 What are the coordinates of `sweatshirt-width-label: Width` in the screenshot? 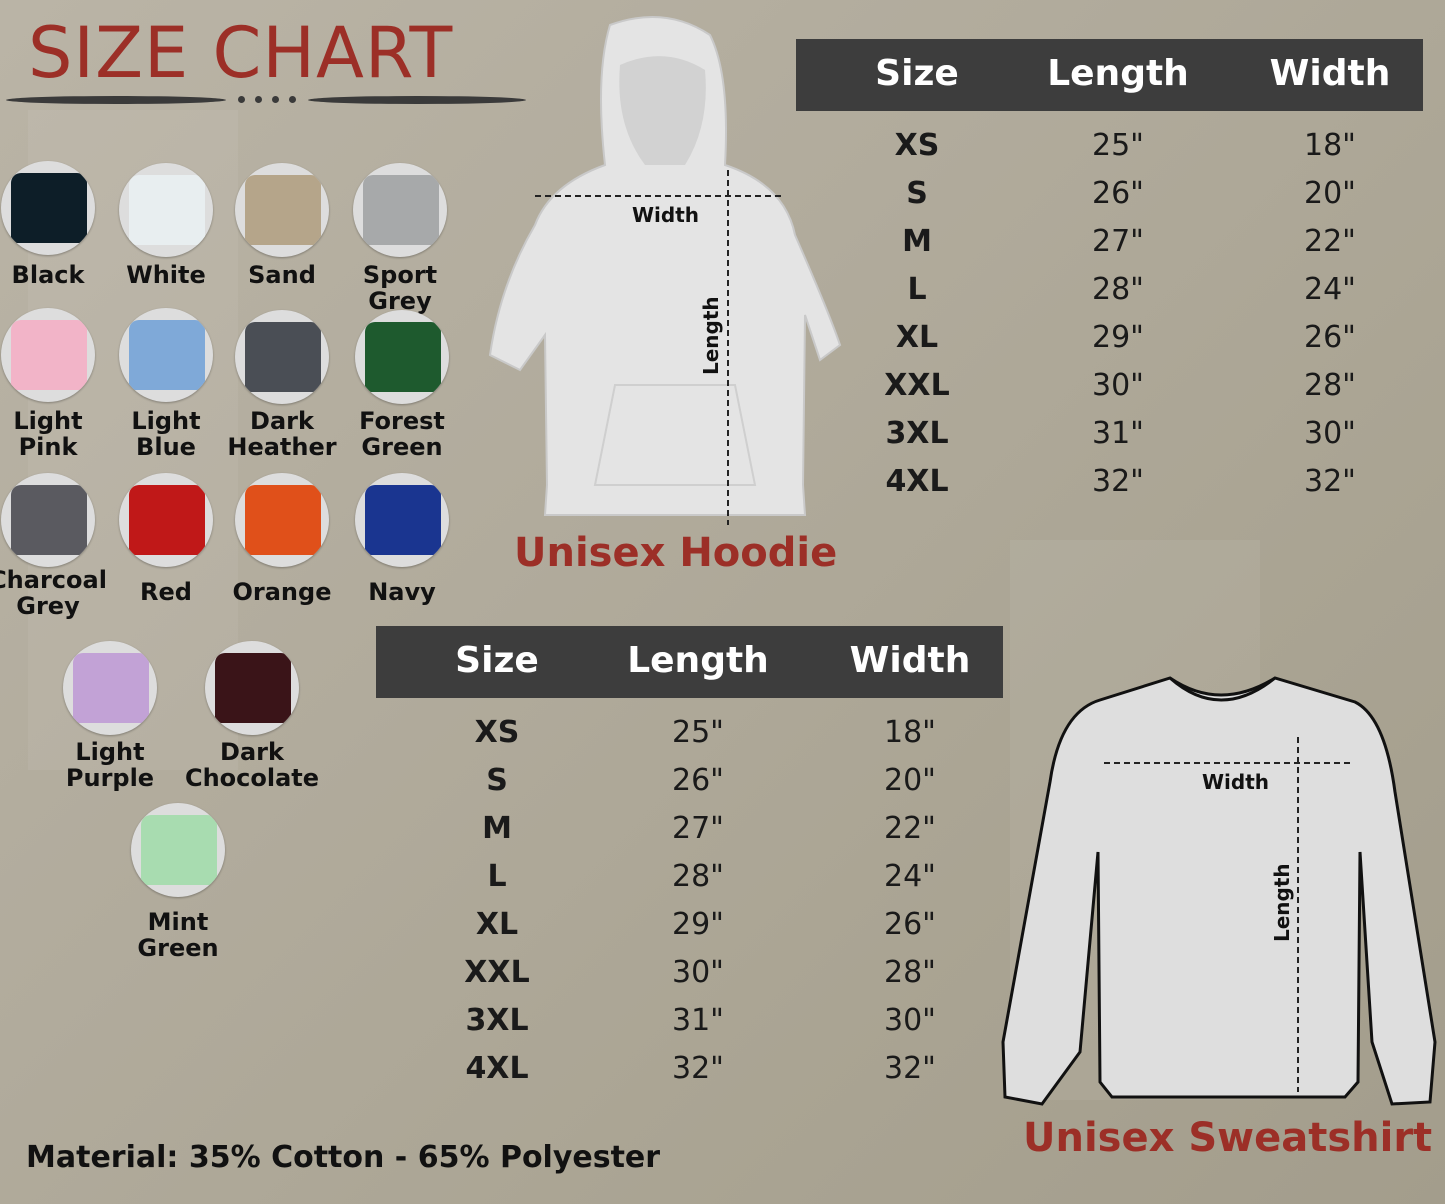 It's located at (1235, 782).